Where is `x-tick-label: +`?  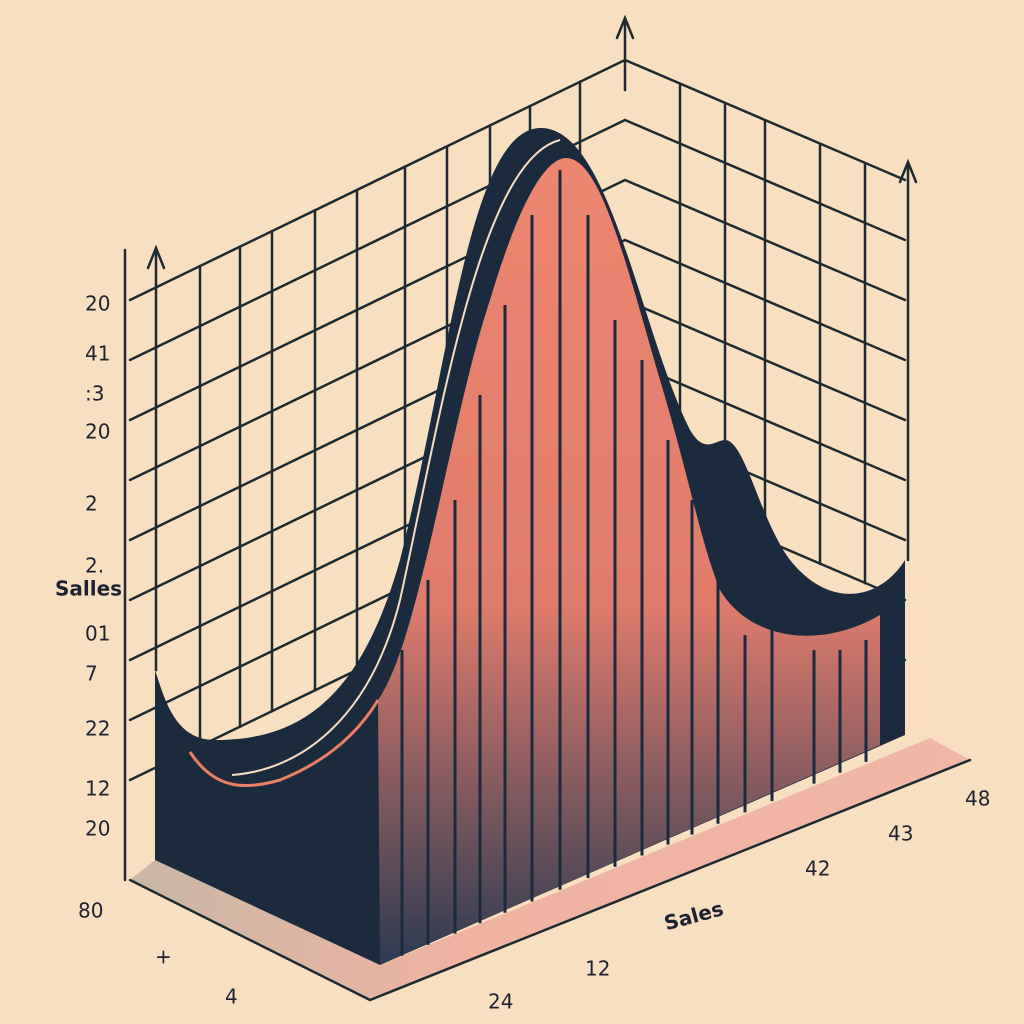
x-tick-label: + is located at coordinates (163, 957).